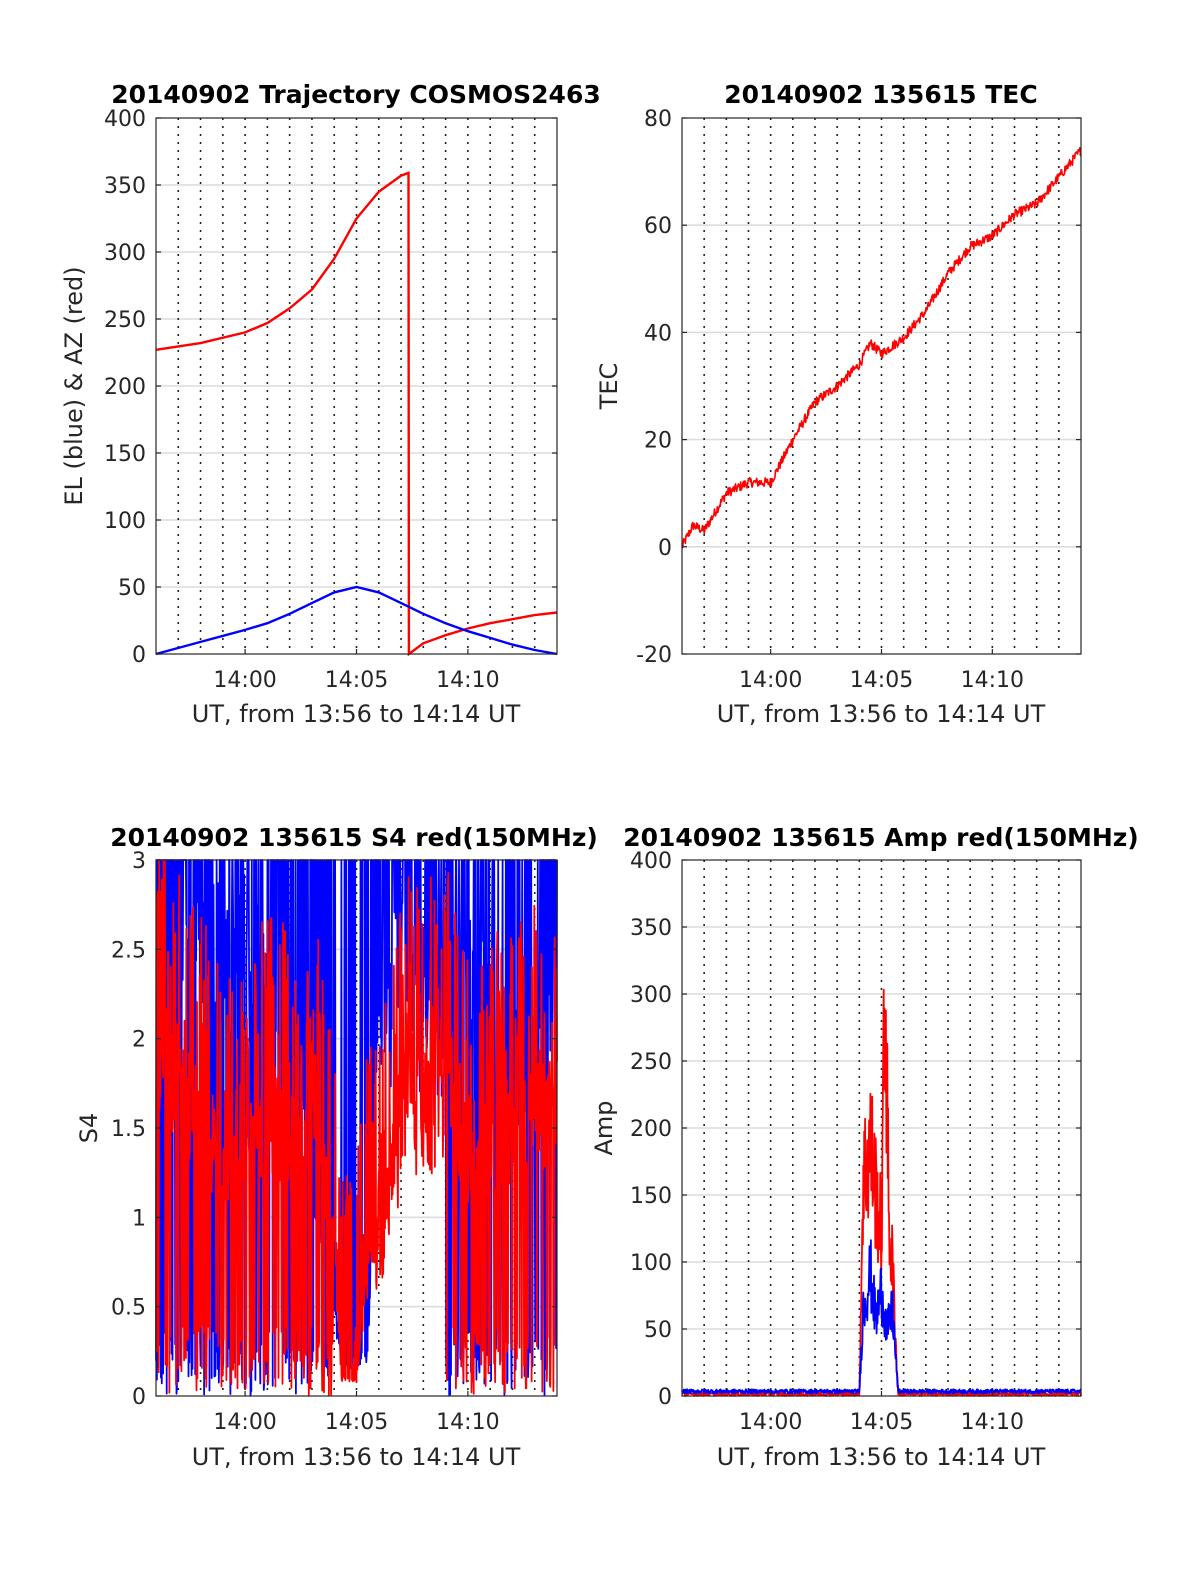 The height and width of the screenshot is (1575, 1200). I want to click on y-tick-label: 60, so click(658, 226).